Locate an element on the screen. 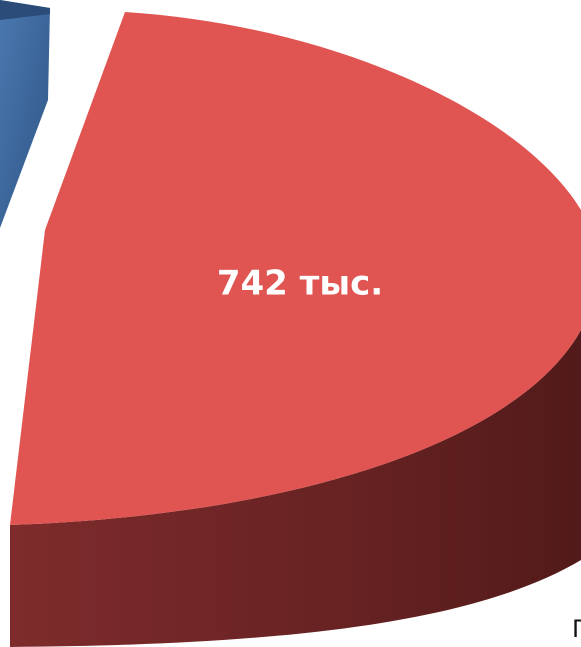  neighbor-slice is located at coordinates (25, 114).